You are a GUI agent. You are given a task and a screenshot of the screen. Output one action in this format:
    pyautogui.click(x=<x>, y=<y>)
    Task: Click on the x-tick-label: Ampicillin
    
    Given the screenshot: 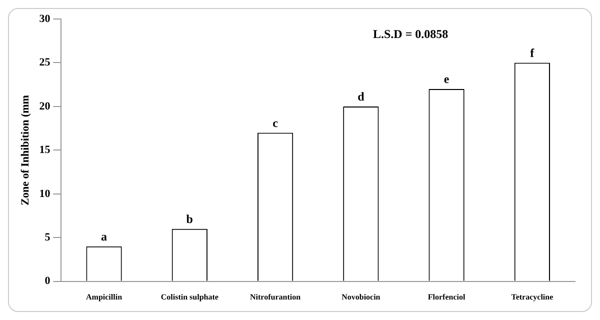 What is the action you would take?
    pyautogui.click(x=104, y=297)
    